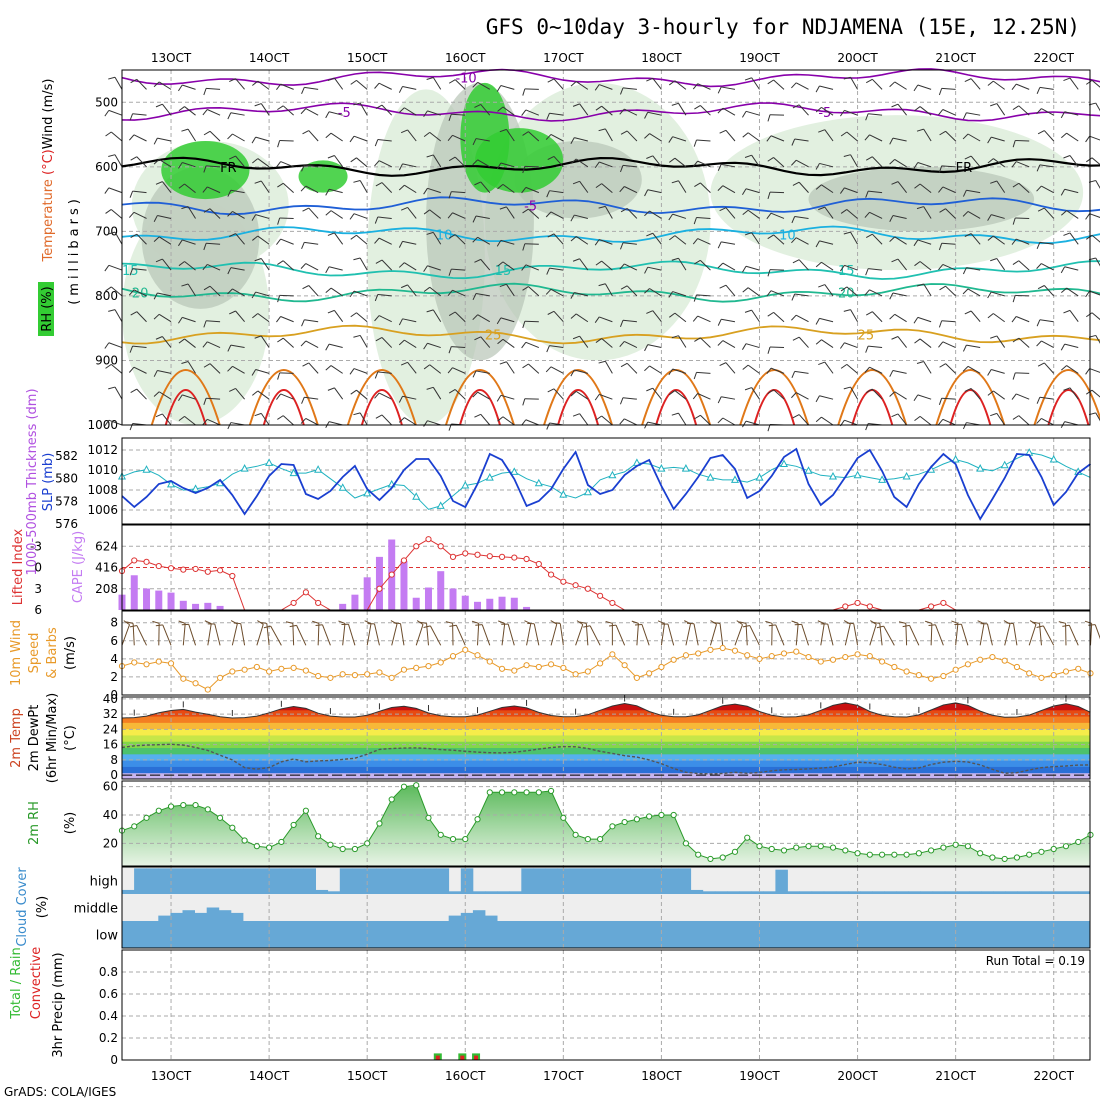 This screenshot has height=1100, width=1100. Describe the element at coordinates (437, 1057) in the screenshot. I see `precip-rain-bar` at that location.